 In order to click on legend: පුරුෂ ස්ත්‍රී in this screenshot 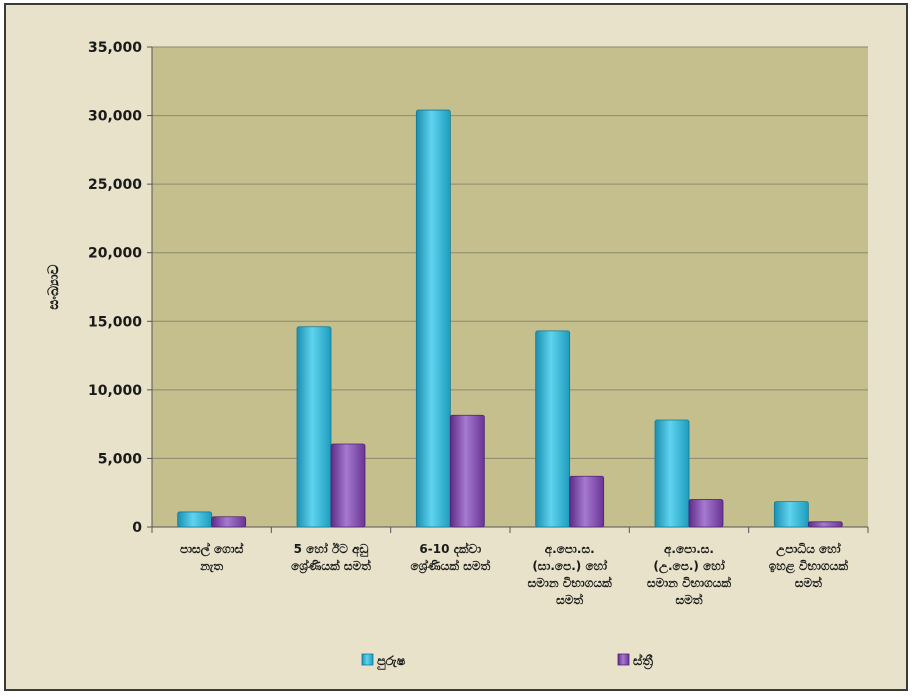, I will do `click(507, 661)`.